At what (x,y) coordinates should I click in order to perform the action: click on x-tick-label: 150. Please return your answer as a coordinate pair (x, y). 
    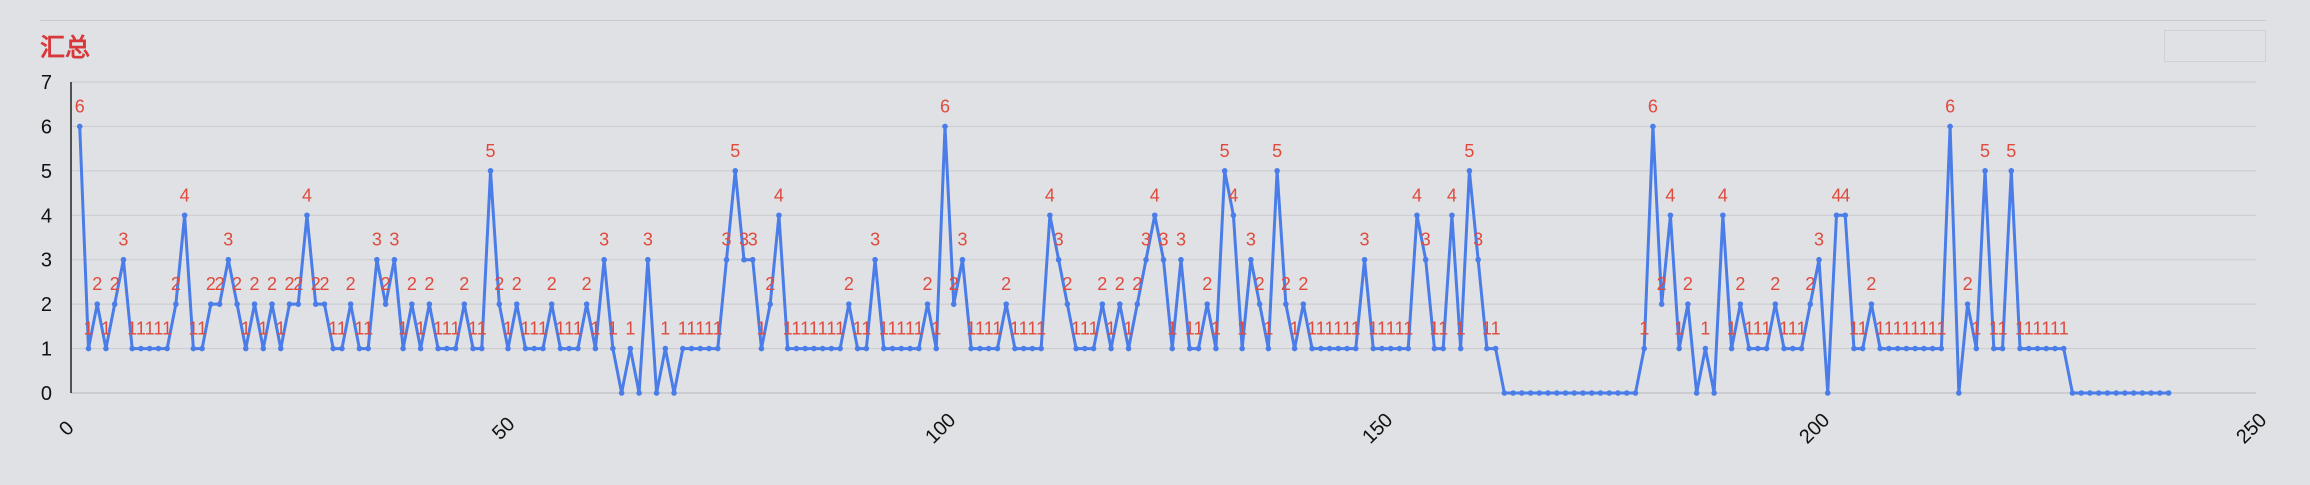
    Looking at the image, I should click on (1377, 428).